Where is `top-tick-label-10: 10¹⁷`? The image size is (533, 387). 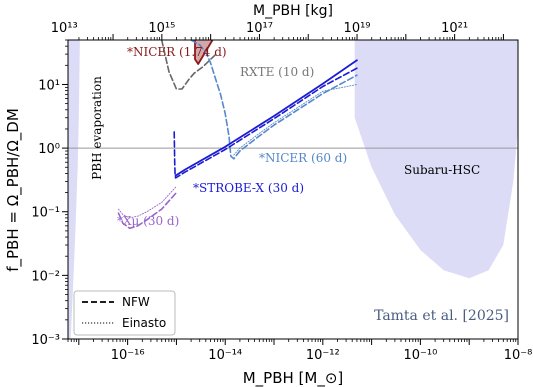
top-tick-label-10: 10¹⁷ is located at coordinates (259, 28).